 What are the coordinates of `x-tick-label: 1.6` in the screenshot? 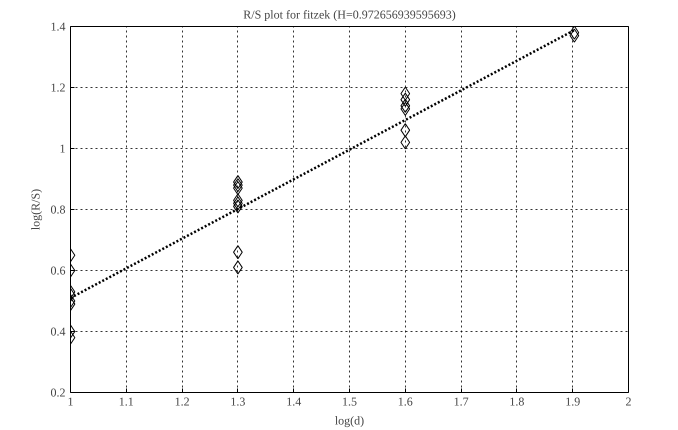 It's located at (405, 401).